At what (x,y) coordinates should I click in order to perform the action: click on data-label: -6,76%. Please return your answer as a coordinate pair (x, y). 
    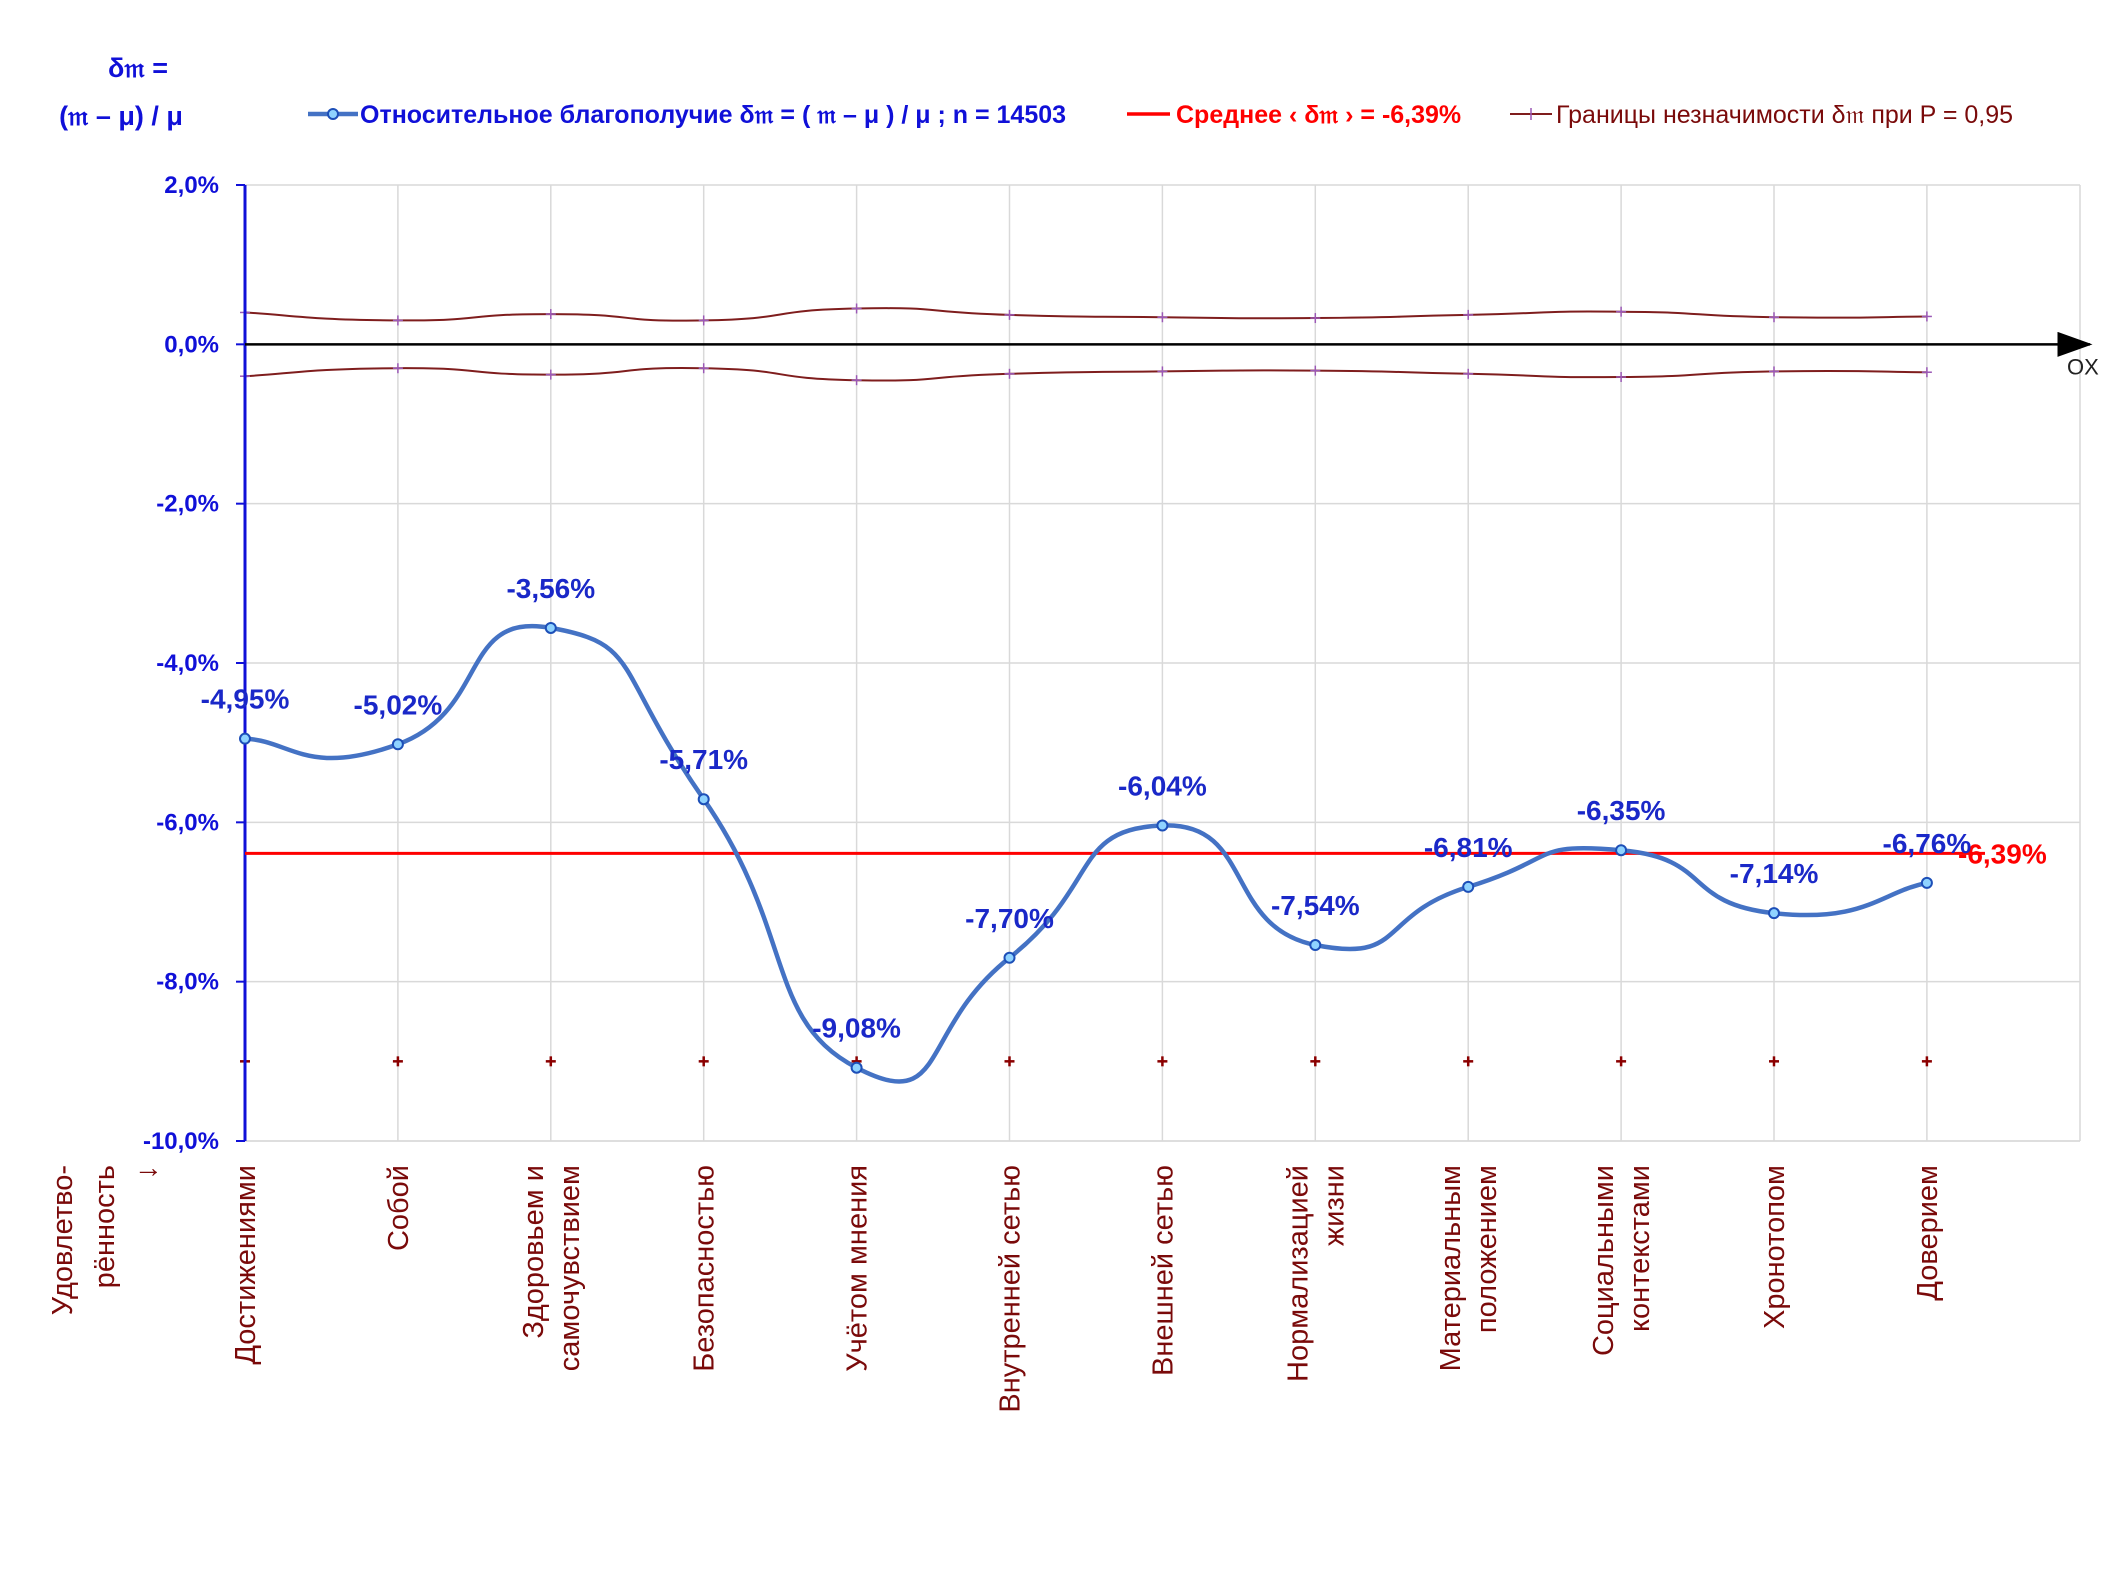
    Looking at the image, I should click on (1927, 843).